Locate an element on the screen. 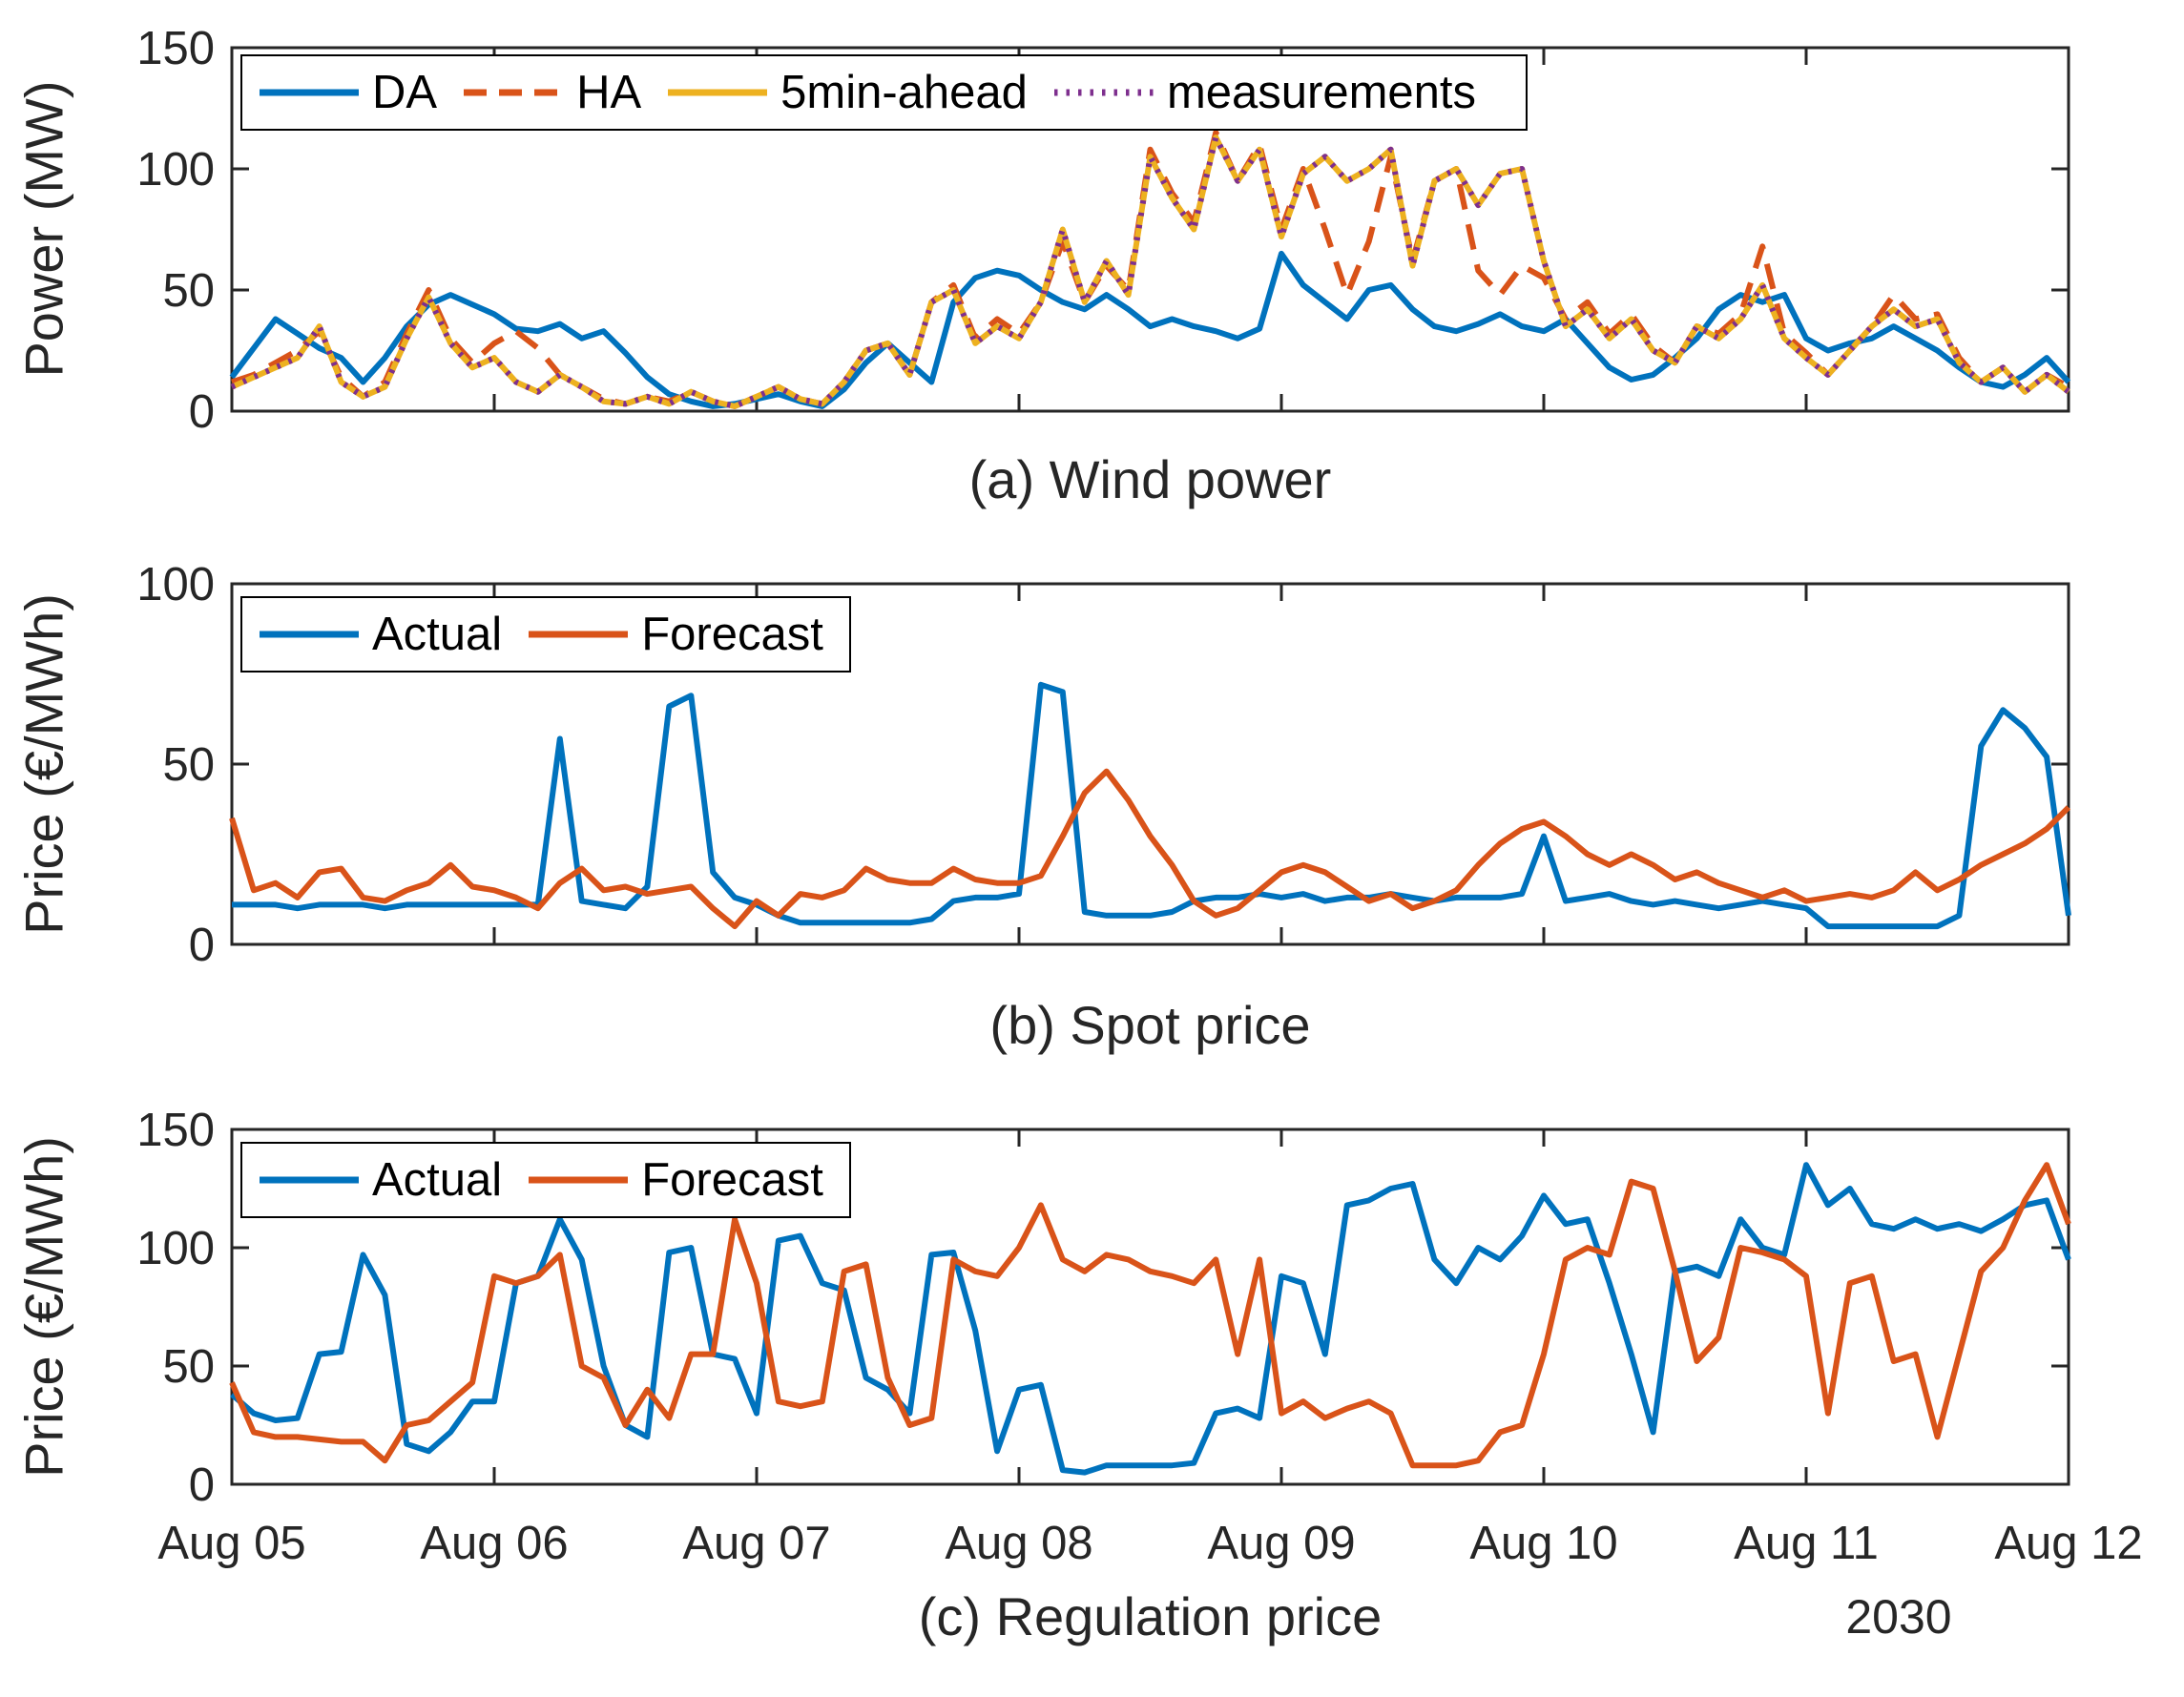 The image size is (2184, 1697). b-ylabel: Price (€/MWh) is located at coordinates (43, 764).